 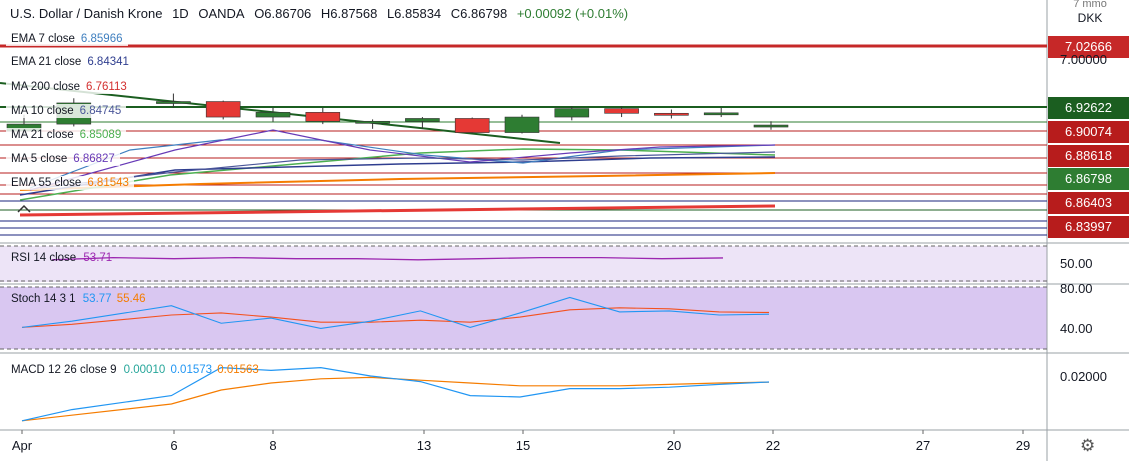 What do you see at coordinates (572, 13) in the screenshot?
I see `change-value: +0.00092 (+0.01%)` at bounding box center [572, 13].